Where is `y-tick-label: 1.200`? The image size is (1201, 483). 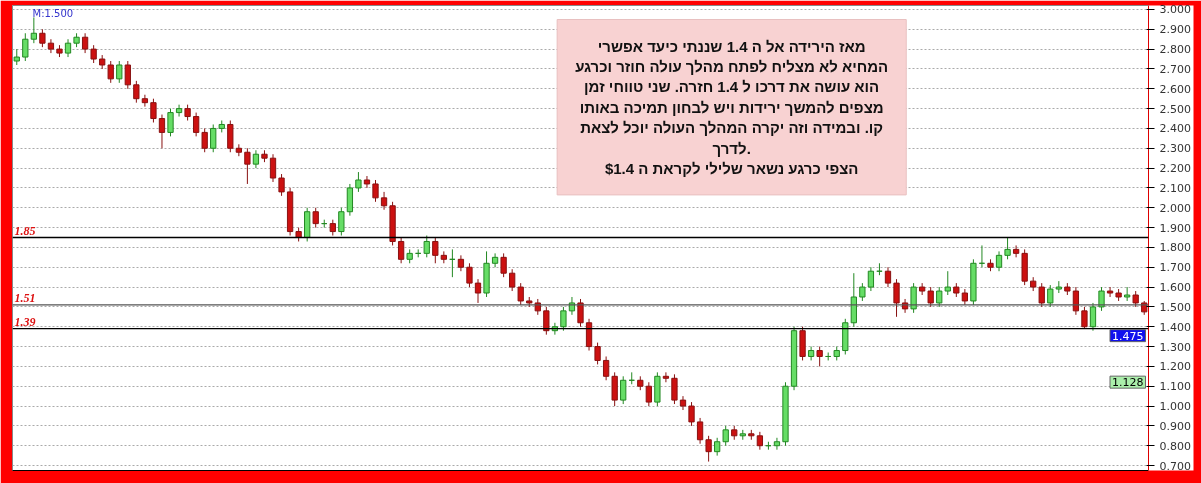 y-tick-label: 1.200 is located at coordinates (1175, 367).